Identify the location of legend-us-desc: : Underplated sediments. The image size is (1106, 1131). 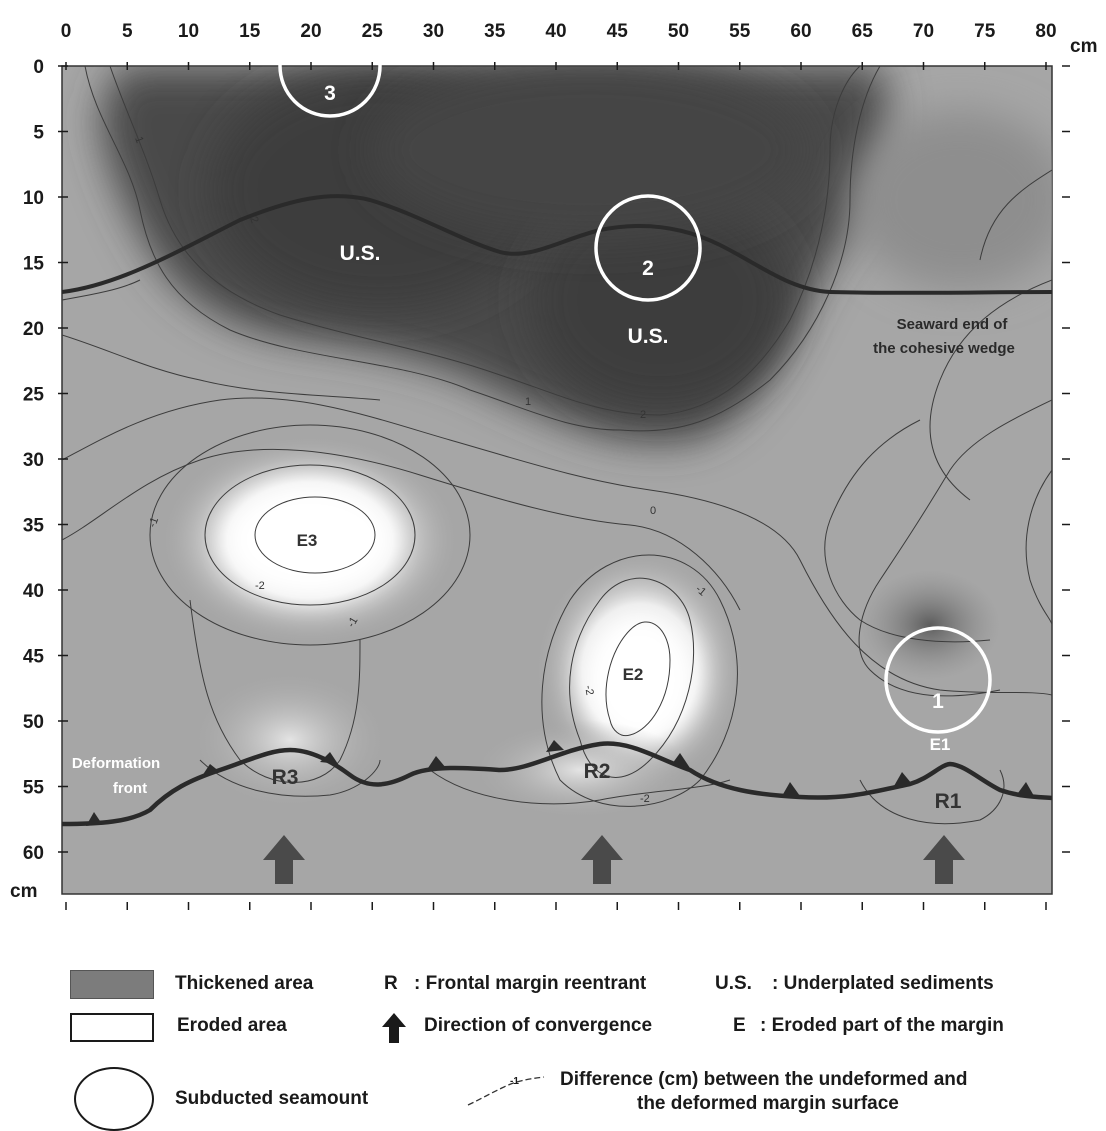
(883, 983).